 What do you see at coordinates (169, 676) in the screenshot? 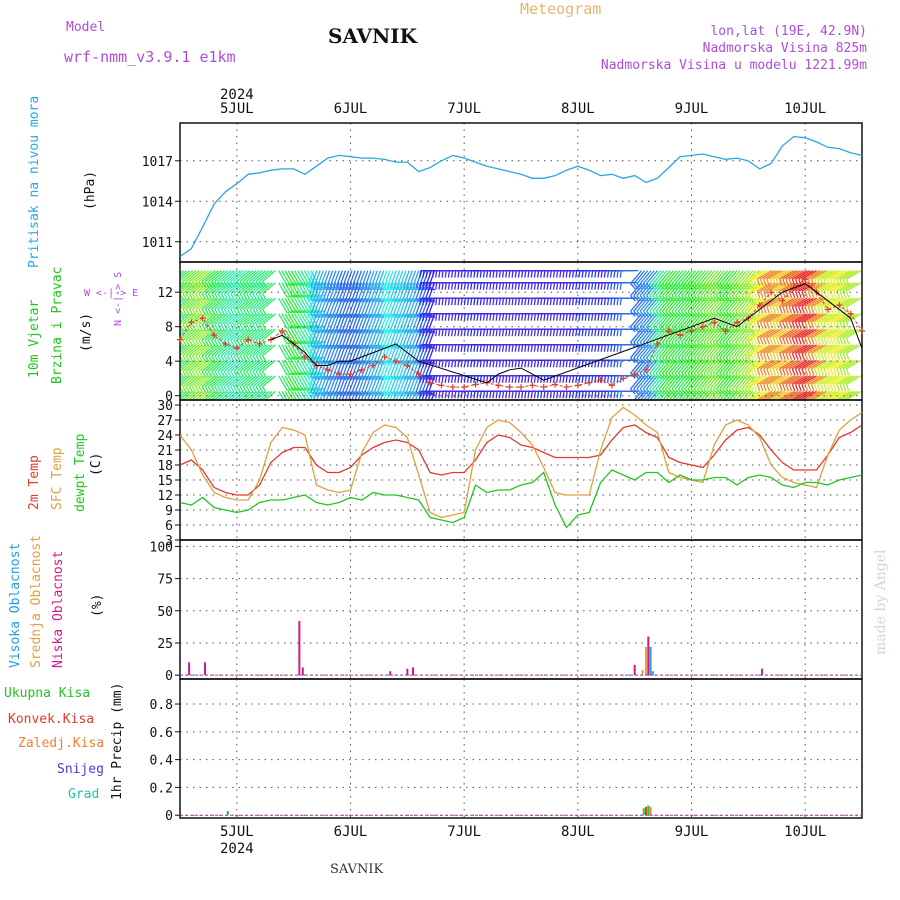
I see `cloud-ytick-label: 0` at bounding box center [169, 676].